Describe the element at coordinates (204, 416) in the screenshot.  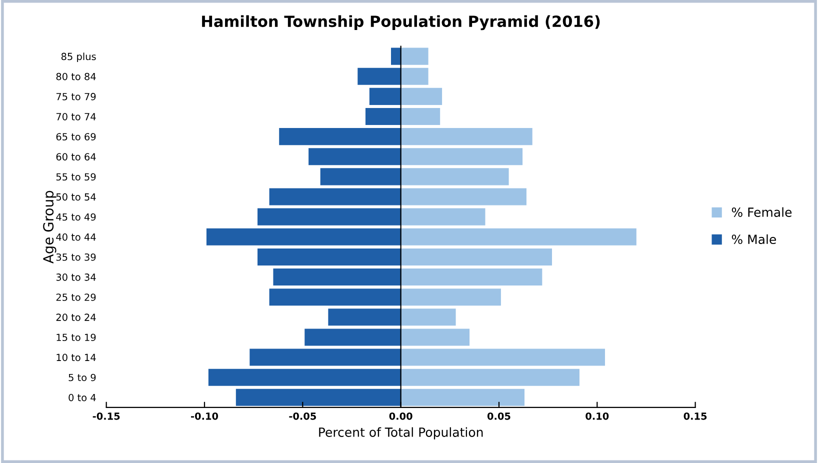
I see `x-tick-label: -0.10` at that location.